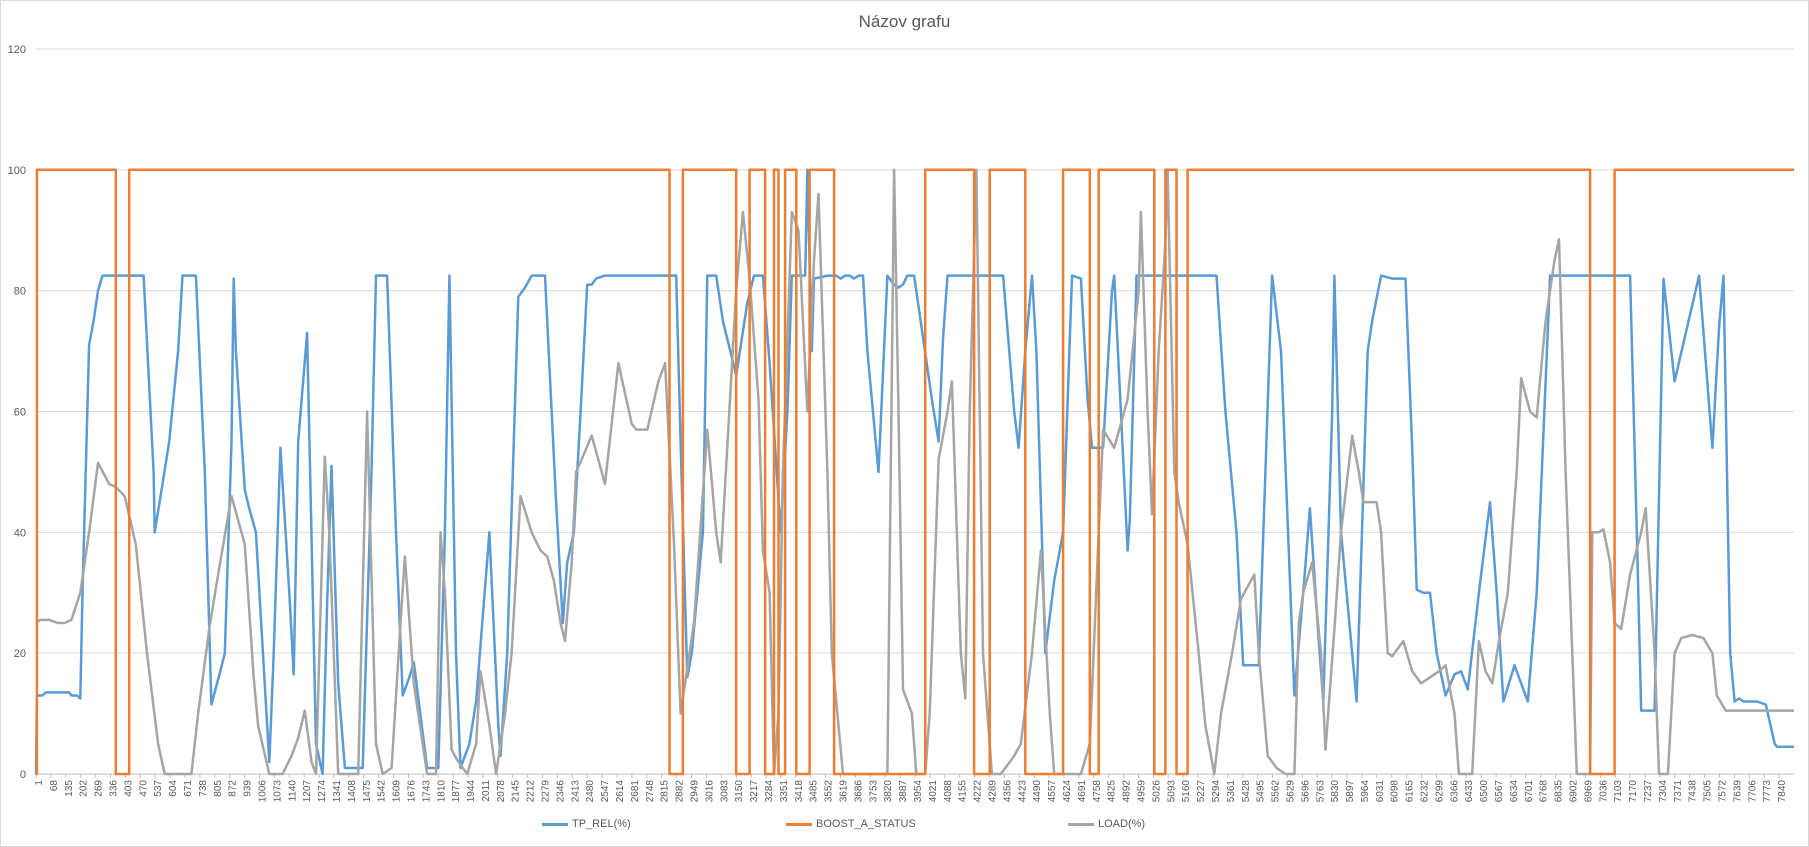 This screenshot has width=1809, height=847. Describe the element at coordinates (20, 292) in the screenshot. I see `y-tick-label: 80` at that location.